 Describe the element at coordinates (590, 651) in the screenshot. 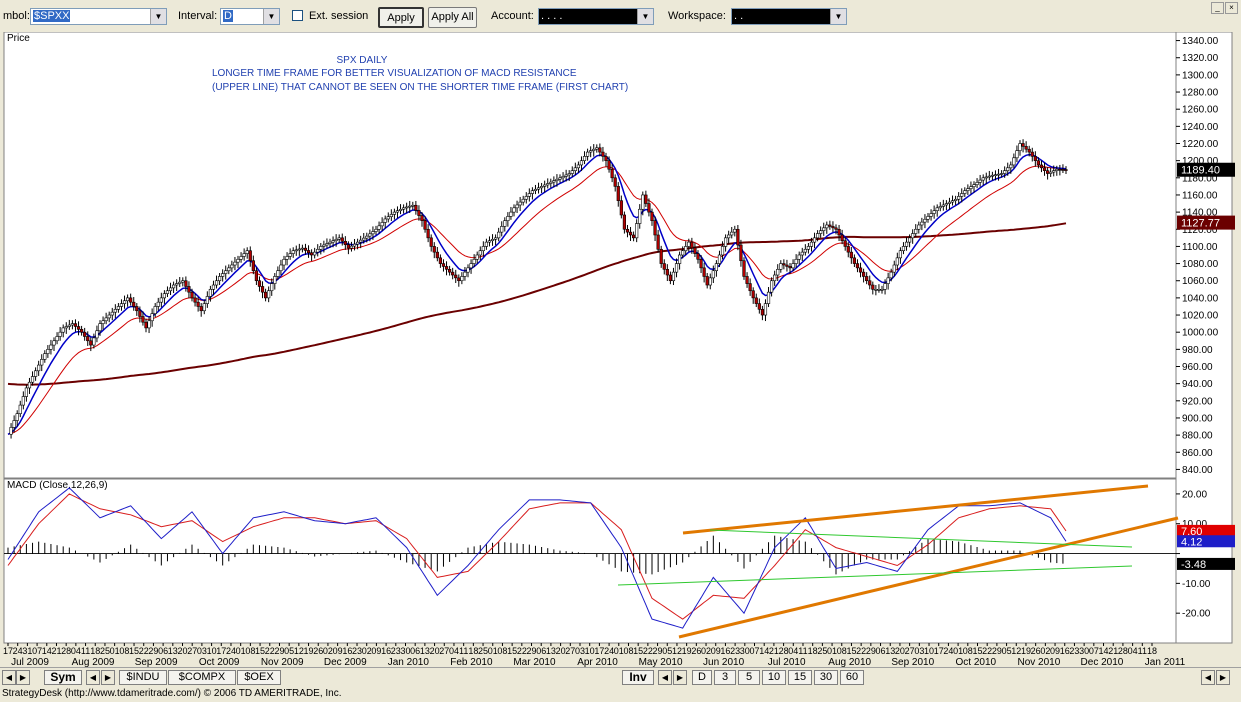

I see `x-day-label: 10` at that location.